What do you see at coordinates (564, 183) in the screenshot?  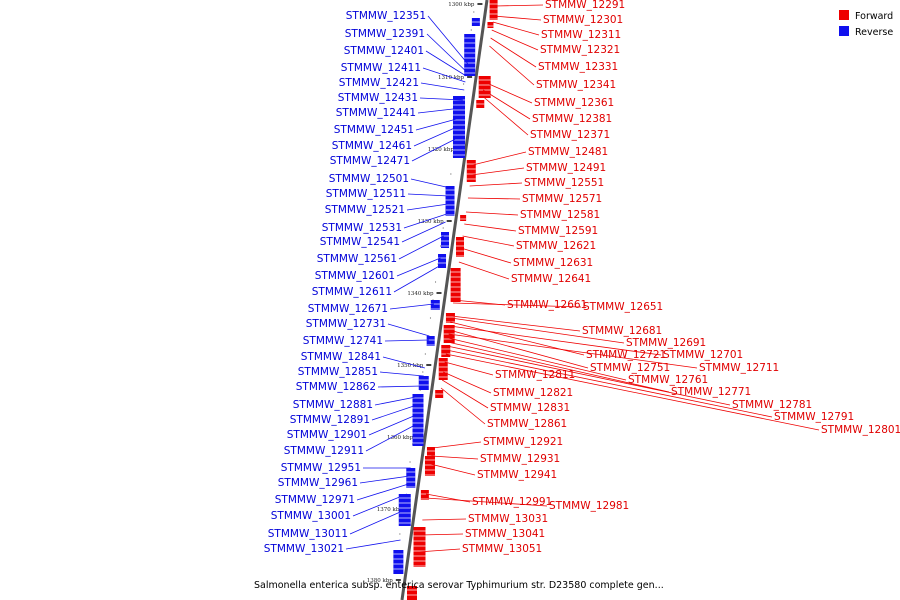 I see `forward-gene-label: STMMW_12551` at bounding box center [564, 183].